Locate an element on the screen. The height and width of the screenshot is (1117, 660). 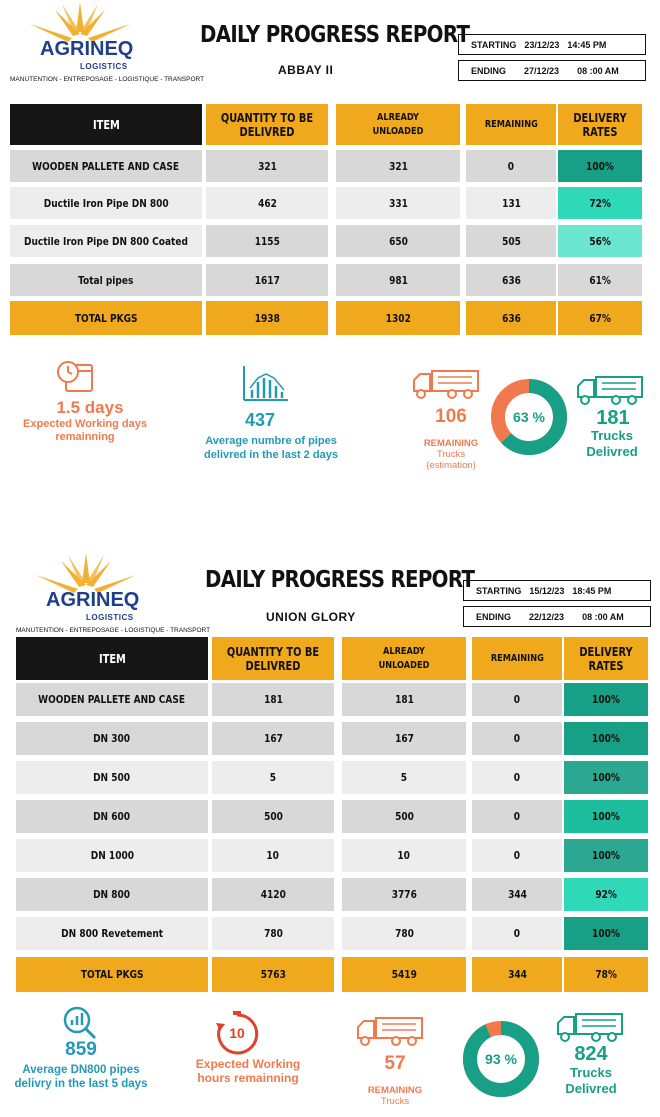
table-cell: 78% is located at coordinates (606, 974).